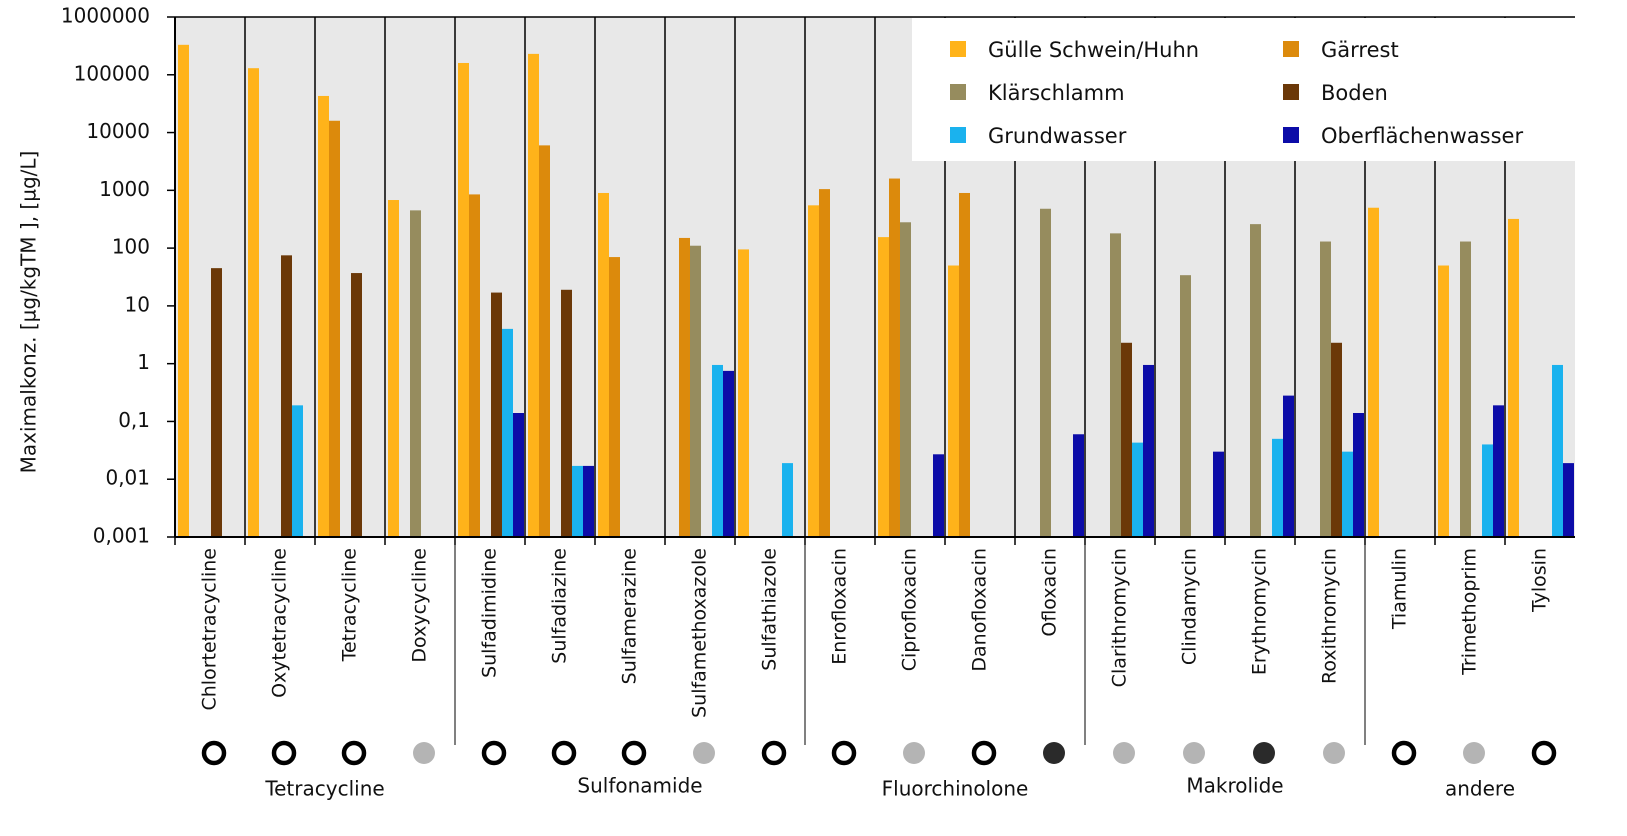  Describe the element at coordinates (560, 606) in the screenshot. I see `x-tick-label: Sulfadiazine` at that location.